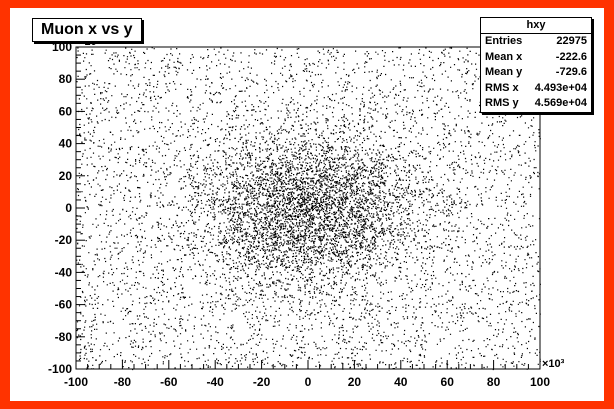 This screenshot has height=409, width=614. What do you see at coordinates (76, 382) in the screenshot?
I see `x-tick-label: -100` at bounding box center [76, 382].